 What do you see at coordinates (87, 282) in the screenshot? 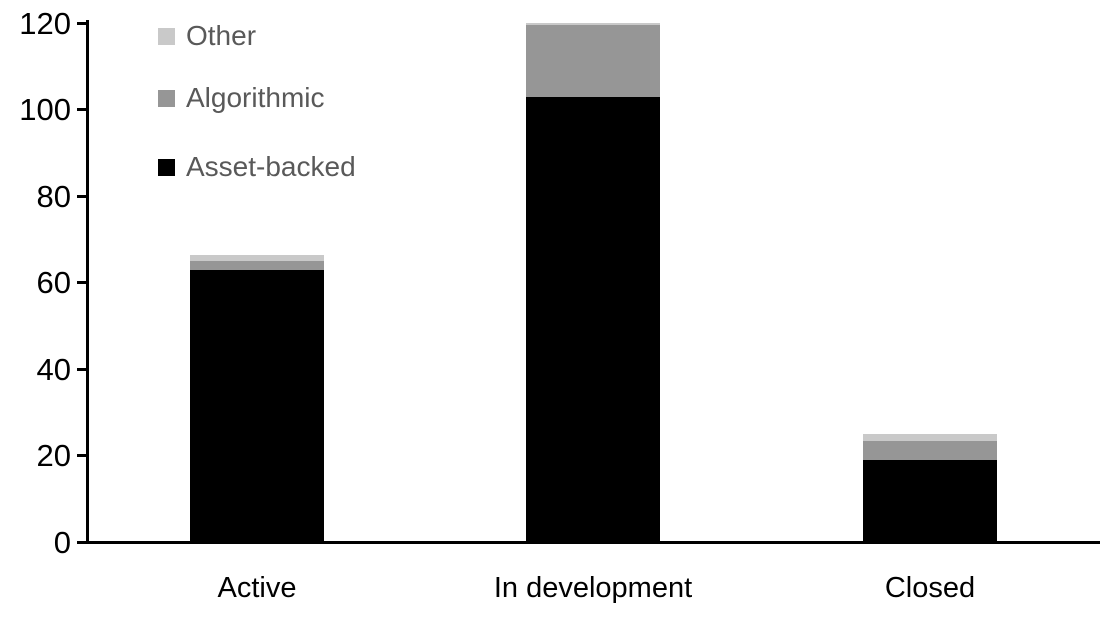
I see `y-axis-line` at bounding box center [87, 282].